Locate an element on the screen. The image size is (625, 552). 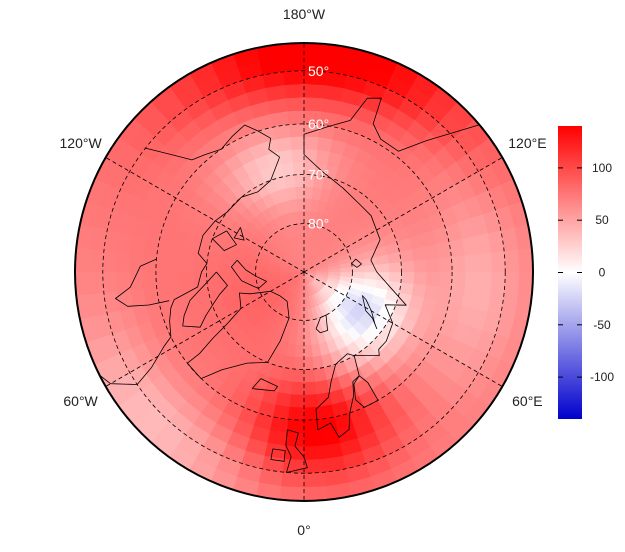
latitude-circle is located at coordinates (304, 272).